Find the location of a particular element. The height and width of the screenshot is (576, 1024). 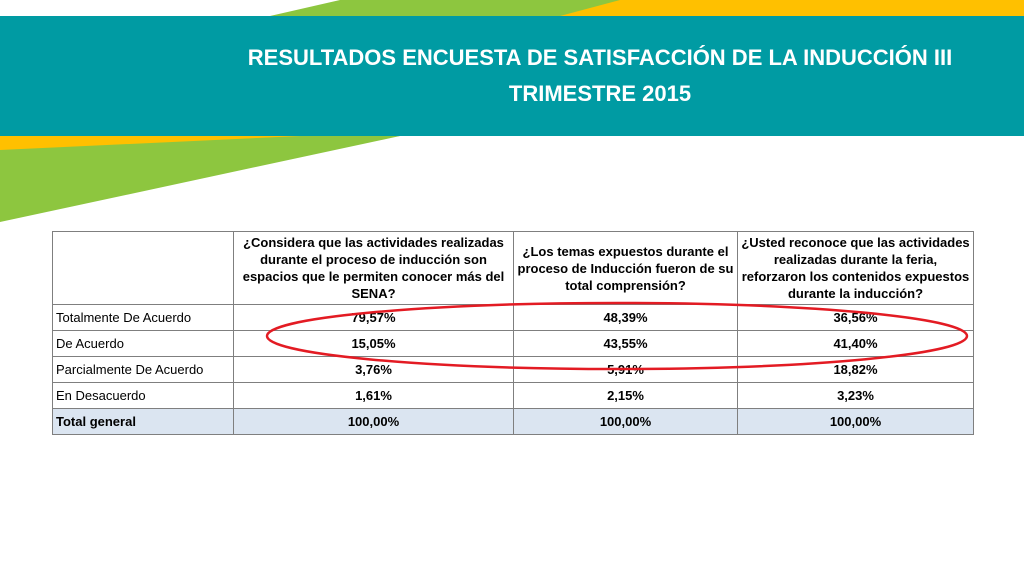

total-row: Total general 100,00% 100,00% 100,00% is located at coordinates (513, 421).